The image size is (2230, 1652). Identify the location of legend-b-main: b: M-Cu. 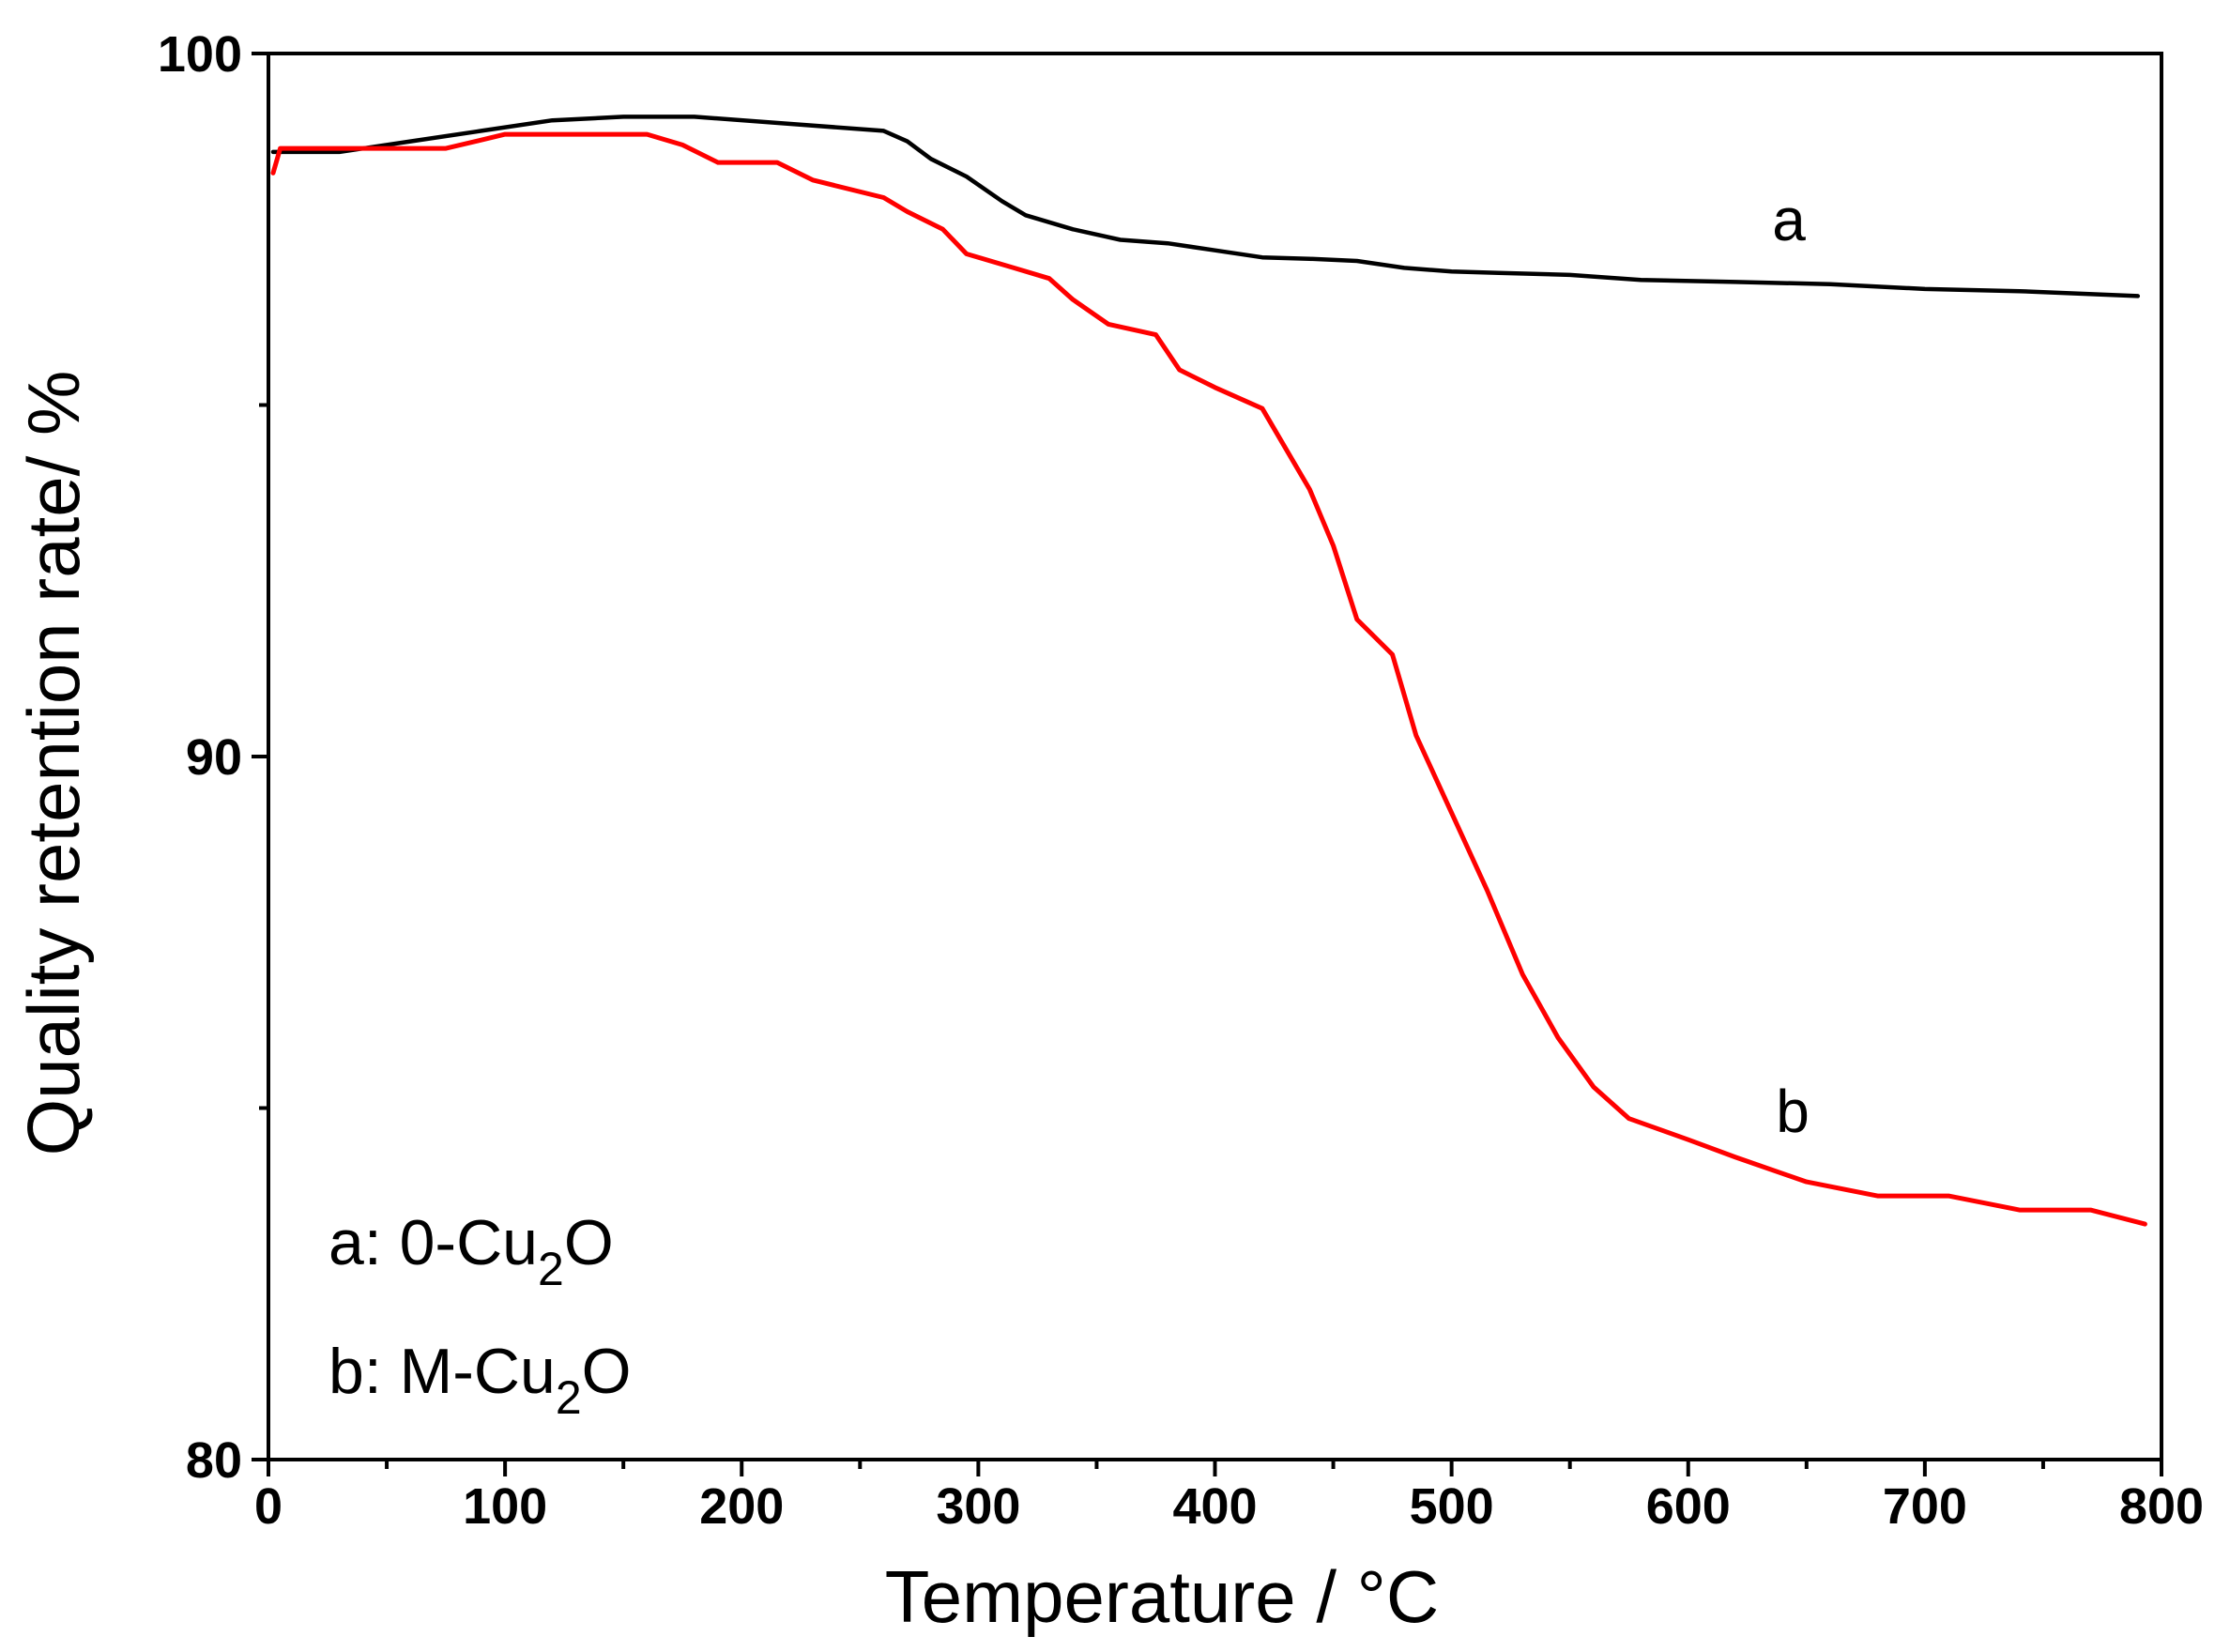
(442, 1371).